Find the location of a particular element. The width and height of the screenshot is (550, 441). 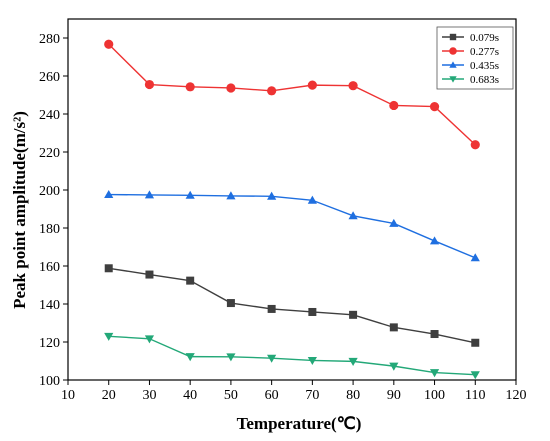

y-axis: 100 120 140 160 180 200 220 240 260 280 is located at coordinates (53, 210).